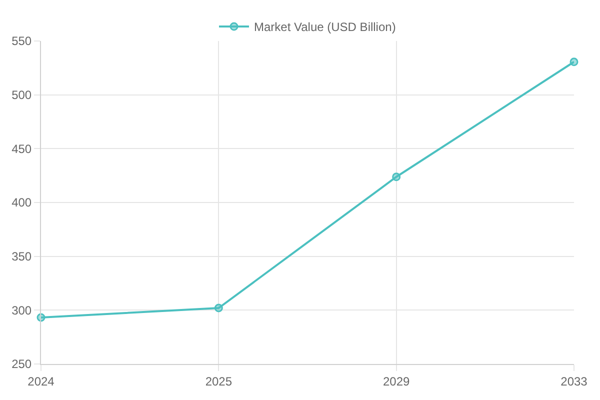  What do you see at coordinates (22, 41) in the screenshot?
I see `y-tick-label: 550` at bounding box center [22, 41].